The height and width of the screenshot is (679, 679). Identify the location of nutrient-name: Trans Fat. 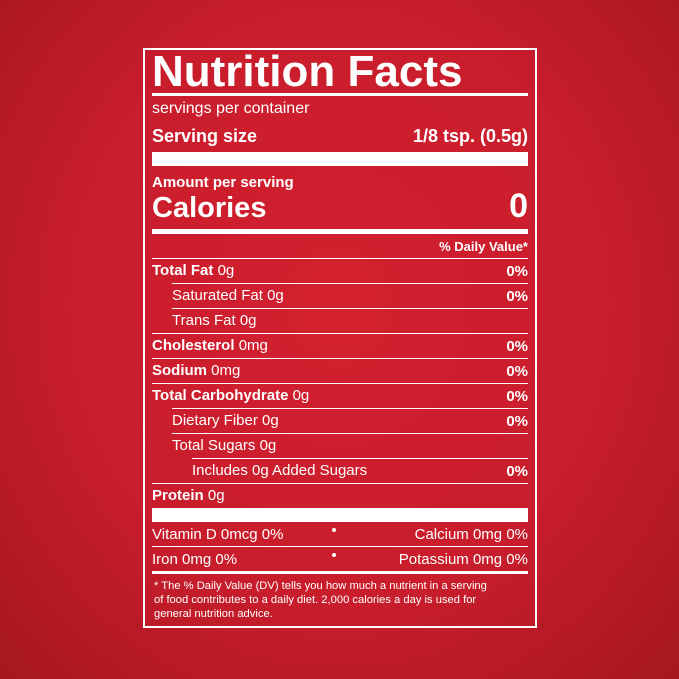
(204, 320).